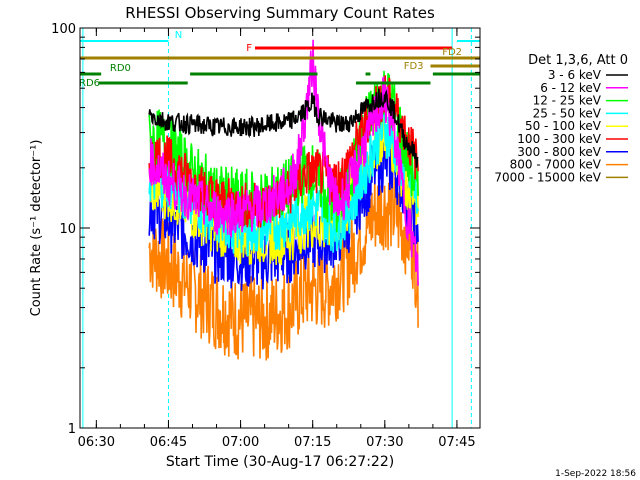  Describe the element at coordinates (456, 442) in the screenshot. I see `x-tick-label: 07:45` at that location.